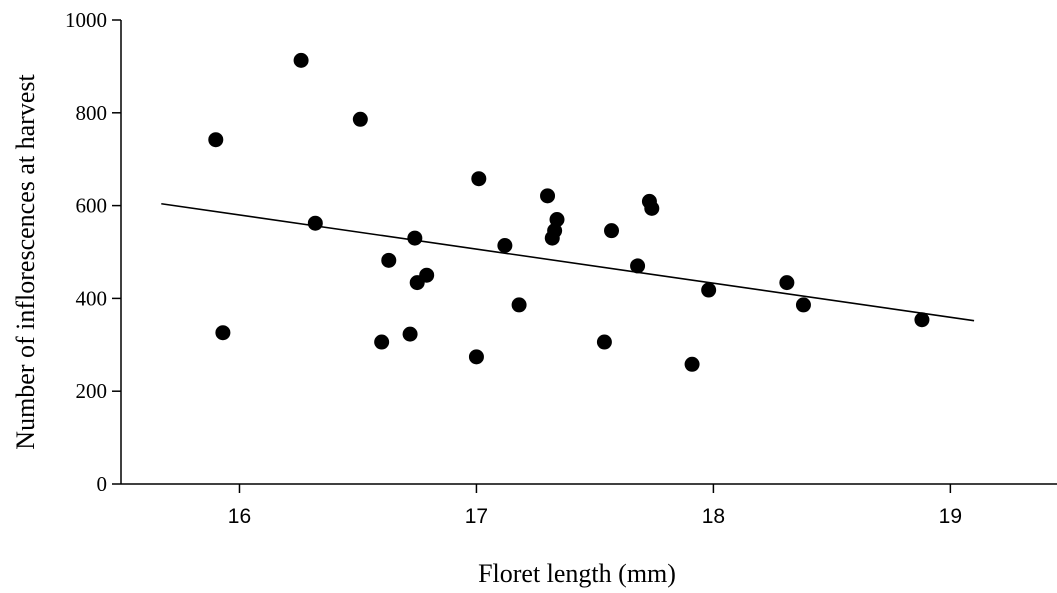 This screenshot has width=1057, height=593. Describe the element at coordinates (86, 20) in the screenshot. I see `y-tick-label: 1000` at that location.